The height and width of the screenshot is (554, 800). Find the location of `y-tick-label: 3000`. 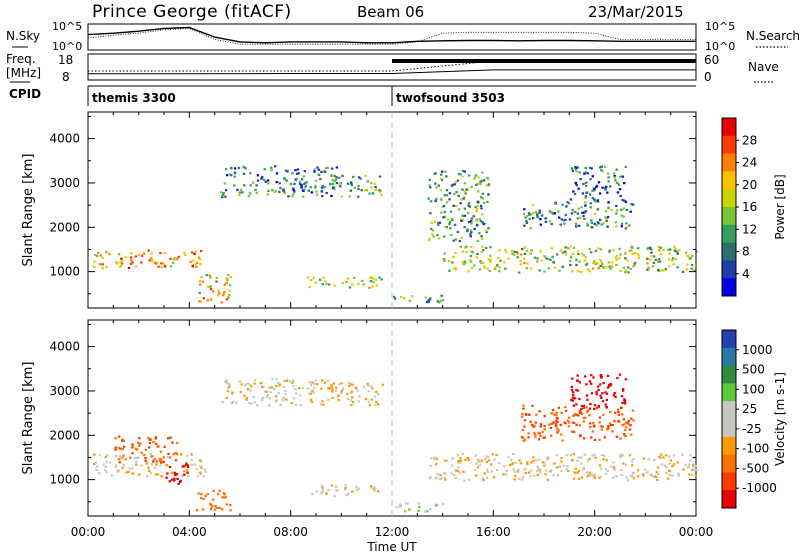

y-tick-label: 3000 is located at coordinates (64, 391).